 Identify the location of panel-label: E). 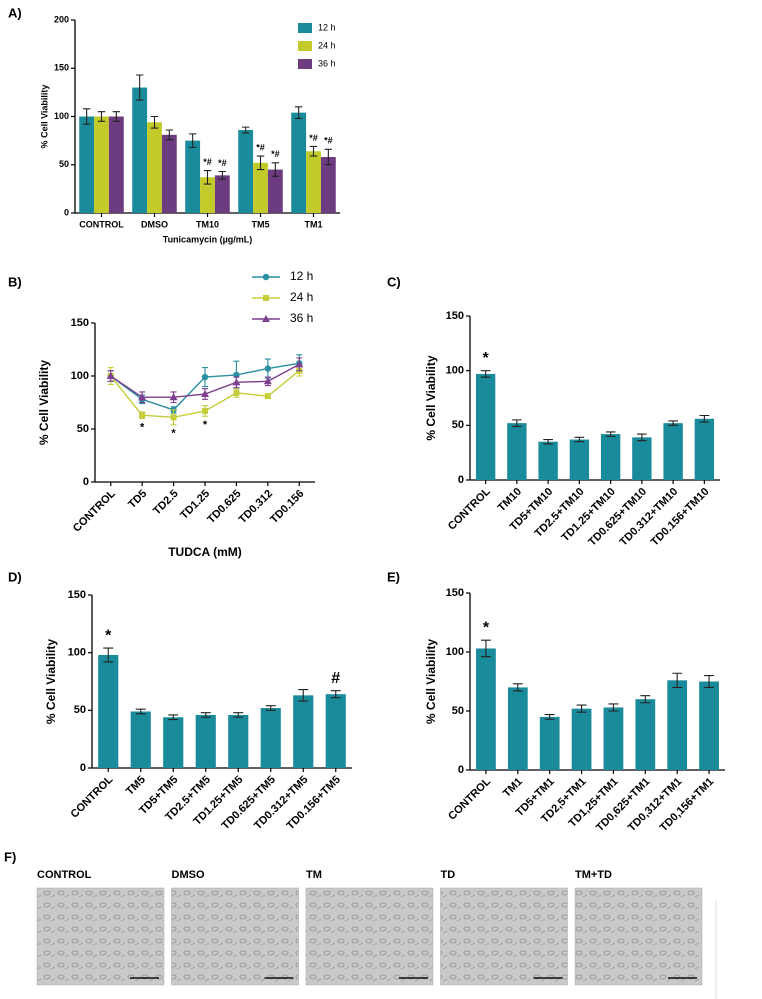
(393, 576).